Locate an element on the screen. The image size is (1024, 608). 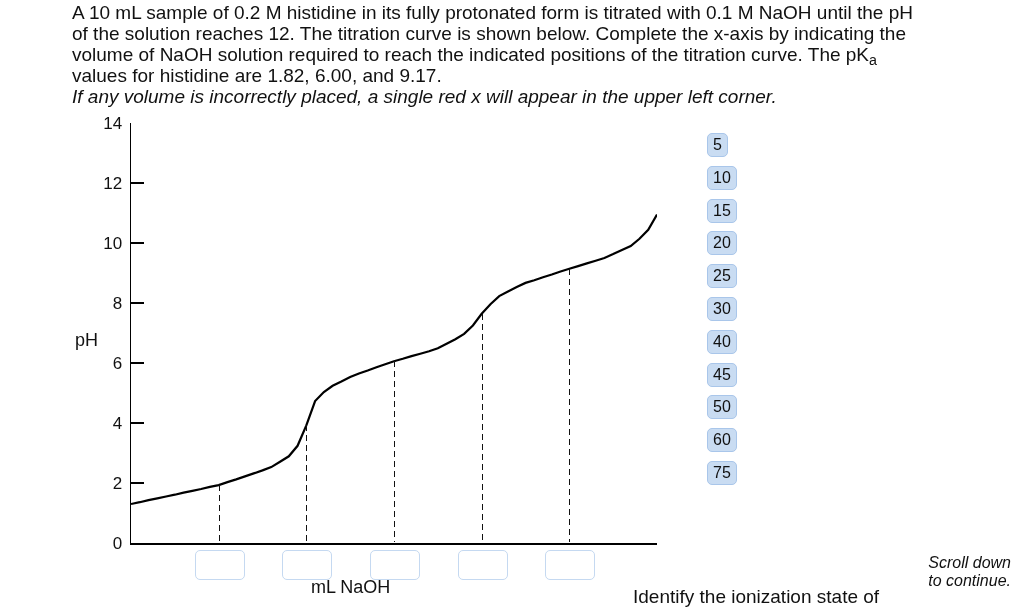
chart-title: A 10 mL sample of 0.2 M histidine in its fully protonated form is titrated with 0.1 M NaOH until the pH of the solution reaches 12. The titration curve is shown below. Complete the x-axis by indicating the volume of NaOH solution required to reach the indicated positions of the titration curve. The pK$_{a}$ values for histidine are 1.82, 6.00, and 9.17. is located at coordinates (492, 44).